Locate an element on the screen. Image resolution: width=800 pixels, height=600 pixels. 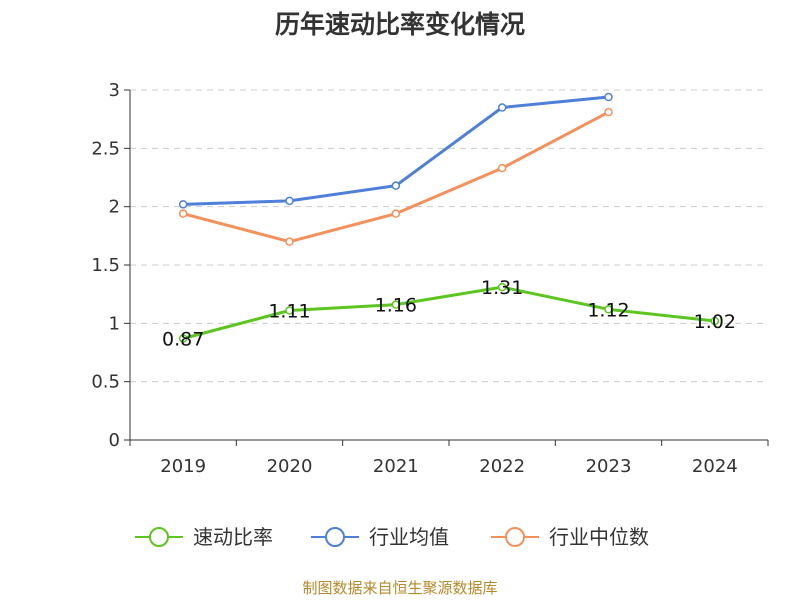
y-tick-label: 2 is located at coordinates (114, 207).